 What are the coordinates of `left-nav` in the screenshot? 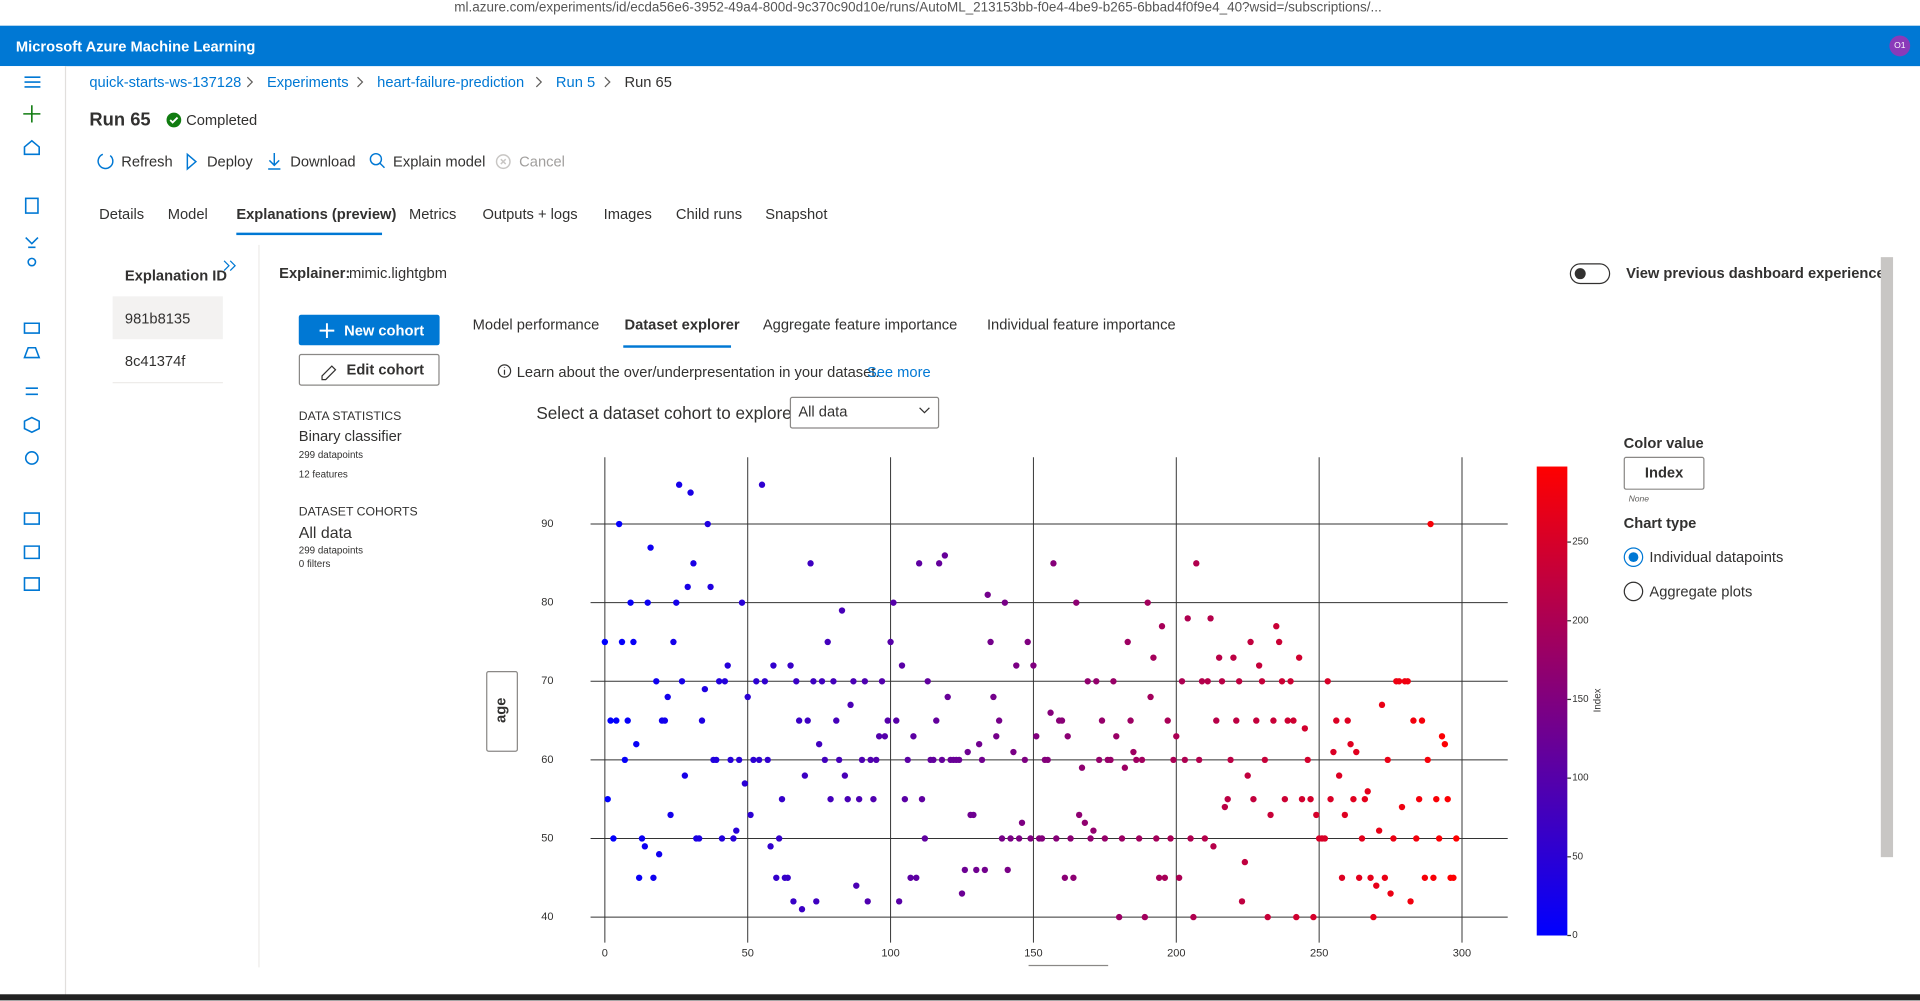 It's located at (33, 533).